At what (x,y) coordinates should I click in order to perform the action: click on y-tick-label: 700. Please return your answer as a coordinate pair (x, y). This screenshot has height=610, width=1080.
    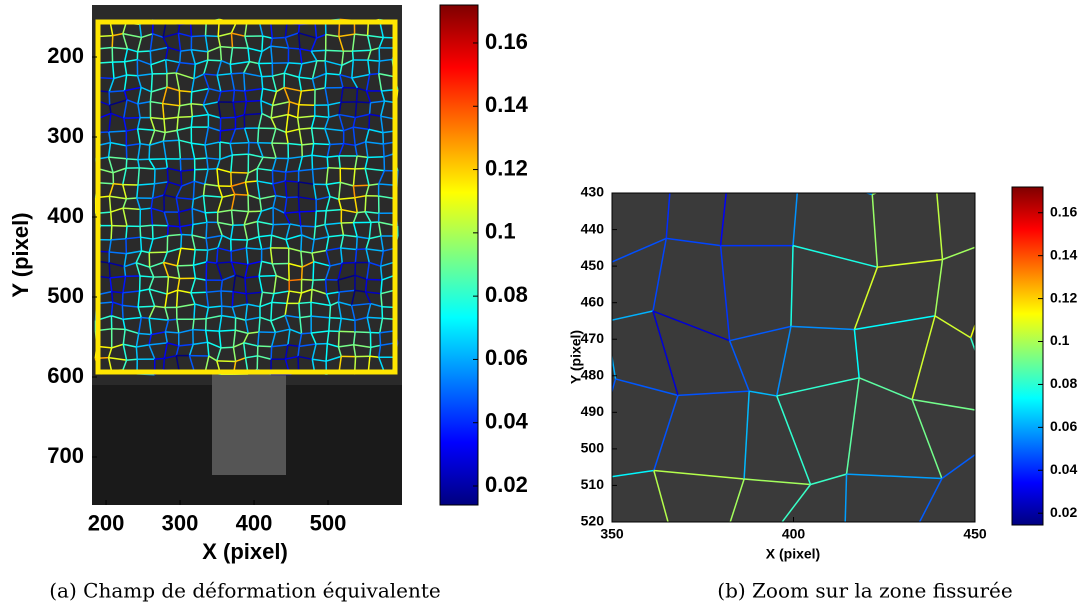
    Looking at the image, I should click on (65, 455).